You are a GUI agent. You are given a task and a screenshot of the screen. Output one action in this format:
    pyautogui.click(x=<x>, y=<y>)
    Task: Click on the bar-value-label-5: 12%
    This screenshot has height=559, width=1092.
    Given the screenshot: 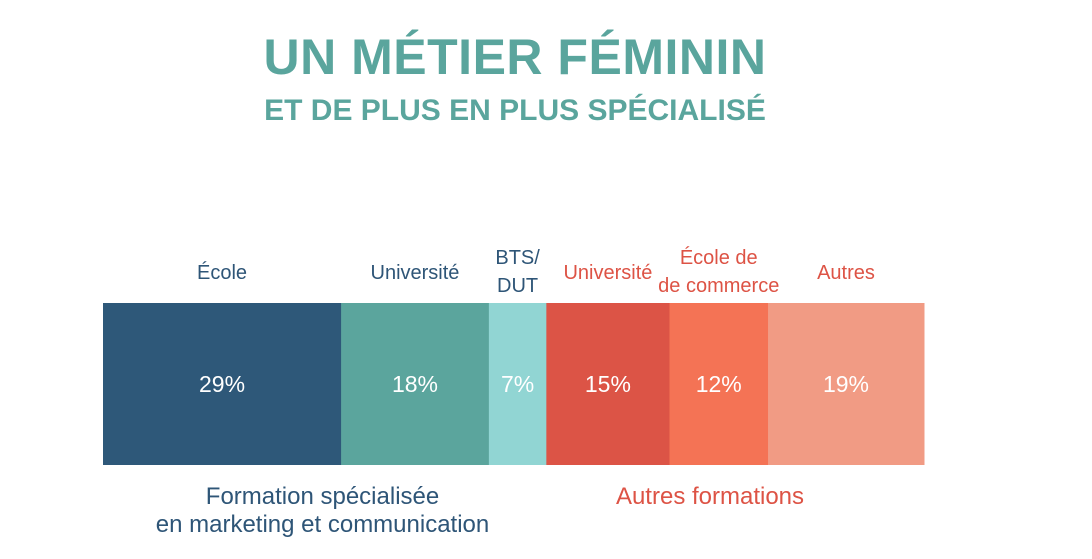 What is the action you would take?
    pyautogui.click(x=719, y=384)
    